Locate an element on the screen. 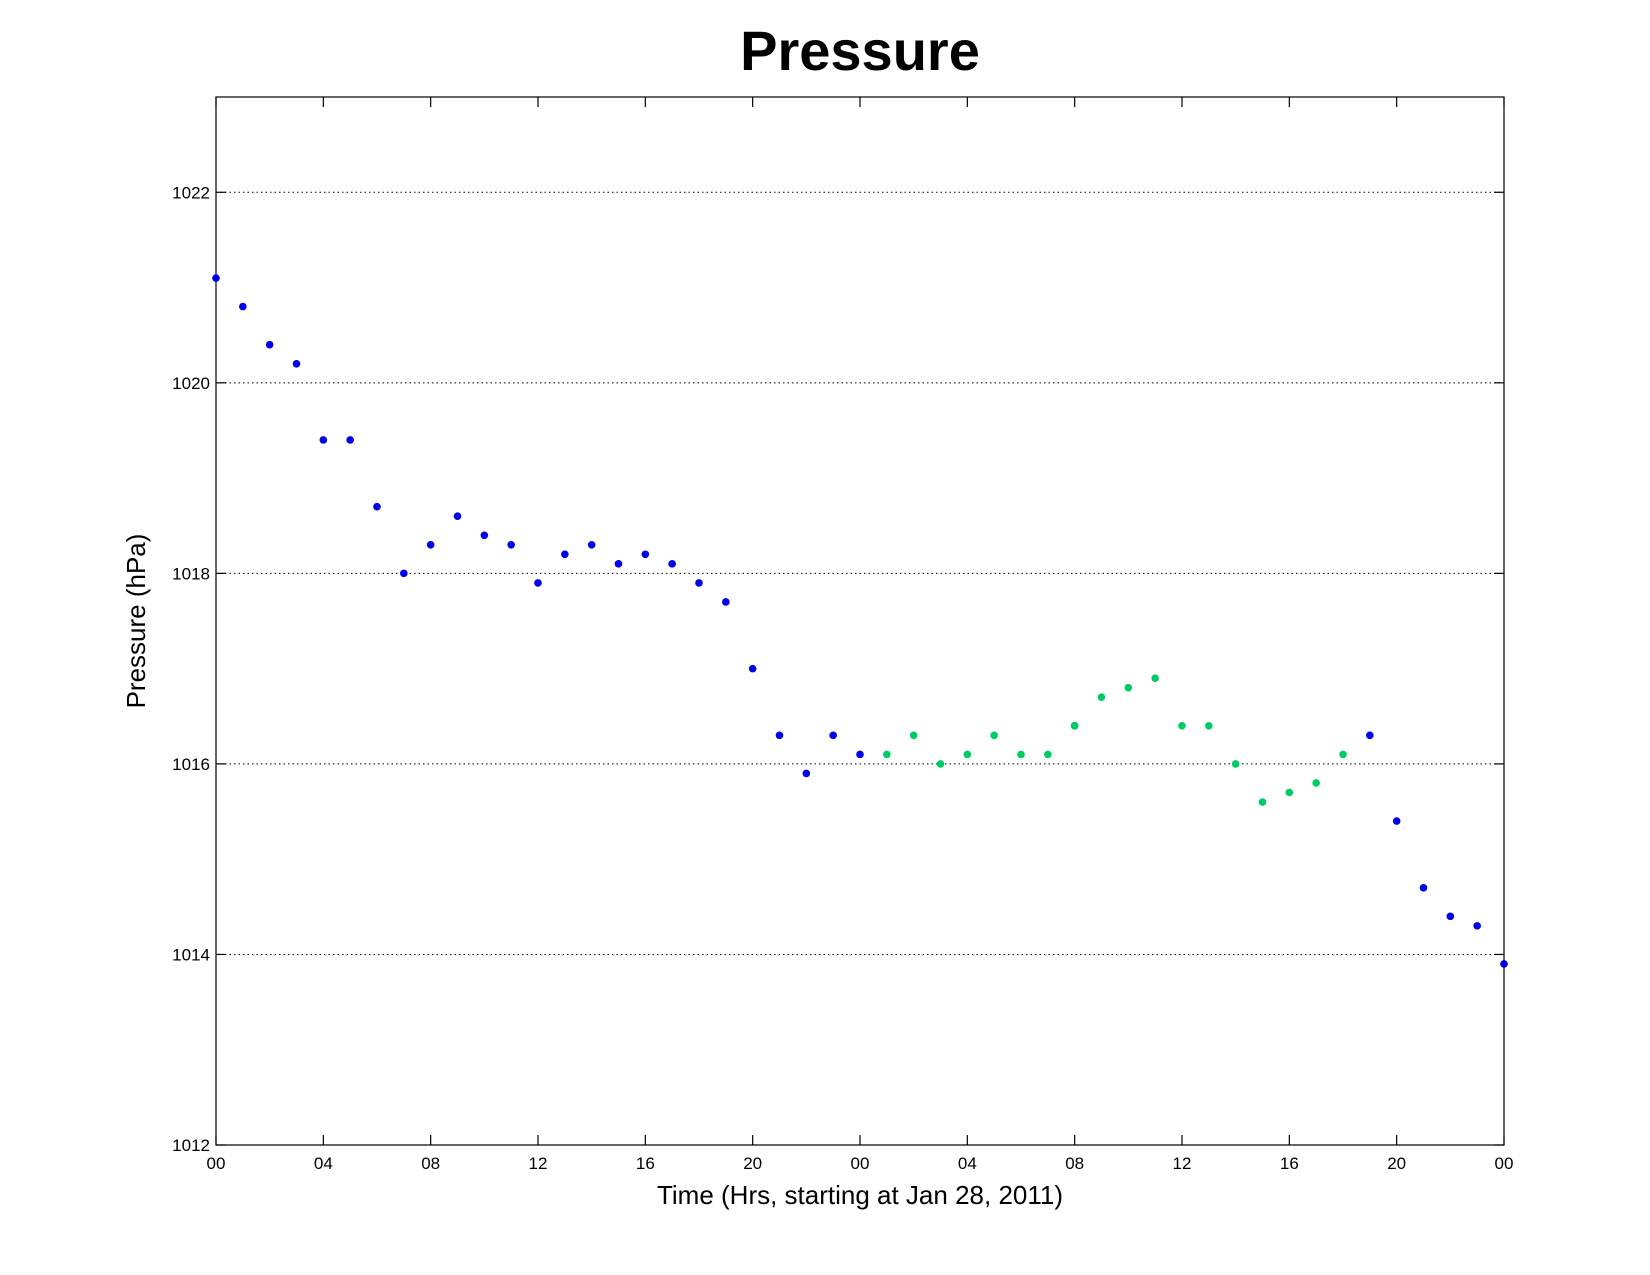  y-tick-label: 1014 is located at coordinates (191, 954).